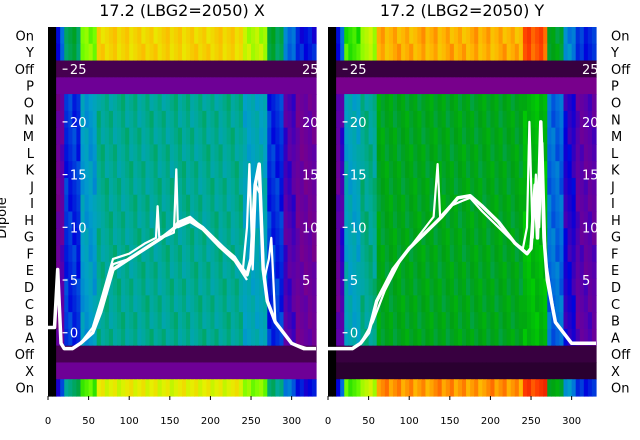  What do you see at coordinates (616, 288) in the screenshot?
I see `row-label: D` at bounding box center [616, 288].